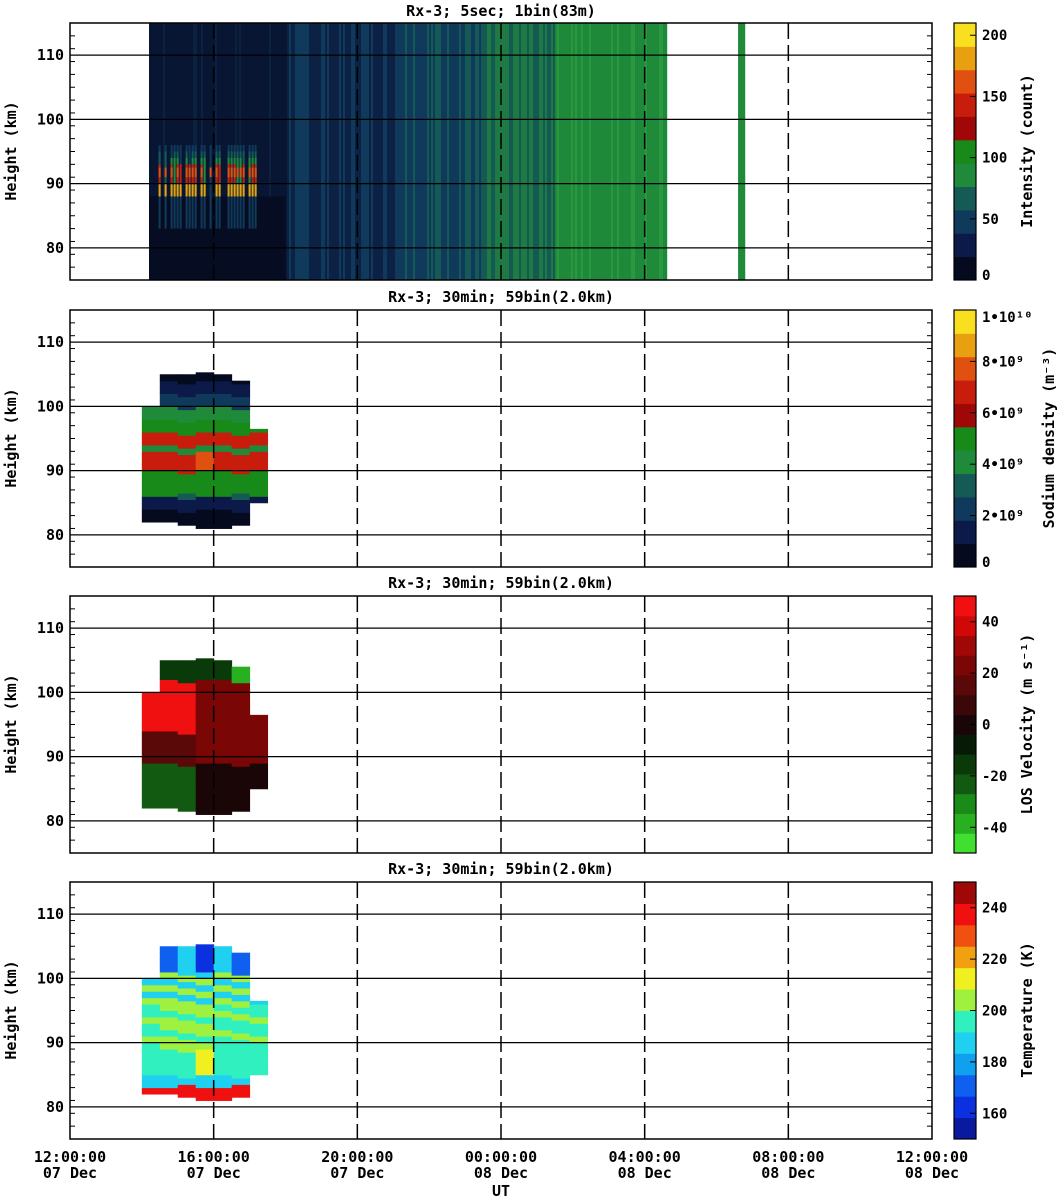  What do you see at coordinates (994, 1012) in the screenshot?
I see `colorbar-tick-label: 200` at bounding box center [994, 1012].